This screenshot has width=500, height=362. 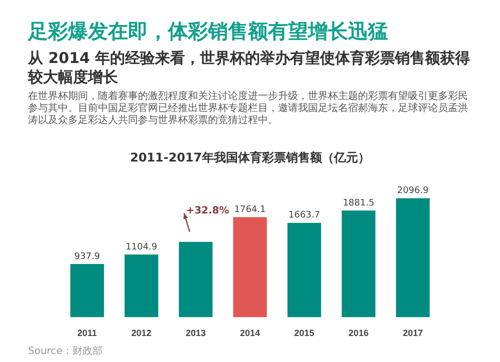 What do you see at coordinates (304, 215) in the screenshot?
I see `data-label: 1663.7` at bounding box center [304, 215].